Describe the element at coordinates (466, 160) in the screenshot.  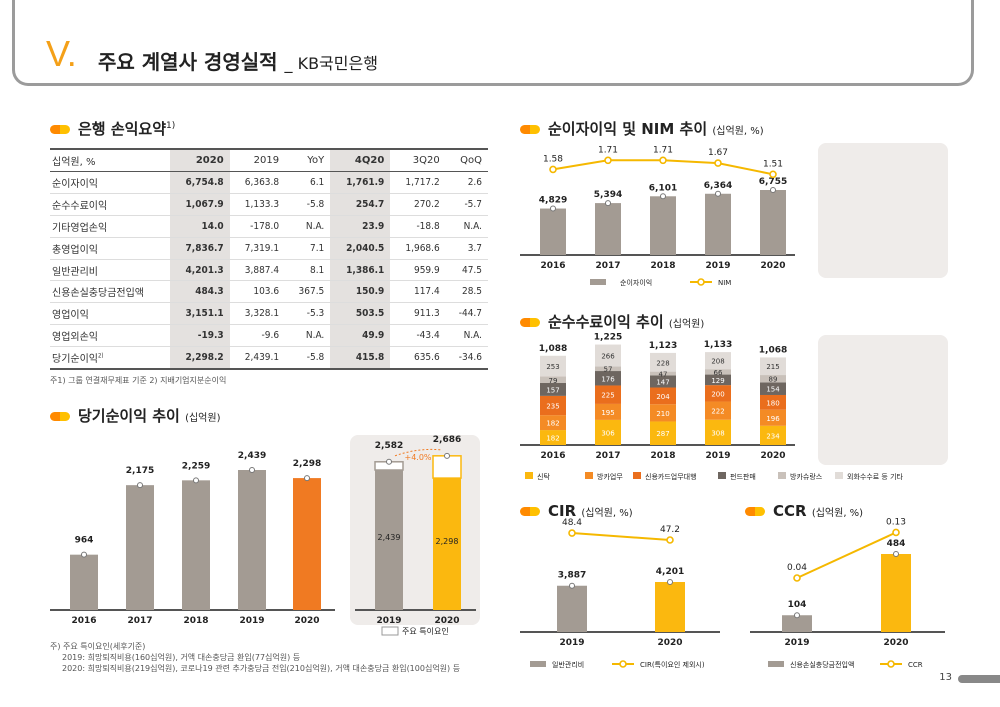
I see `table-header: QoQ` at that location.